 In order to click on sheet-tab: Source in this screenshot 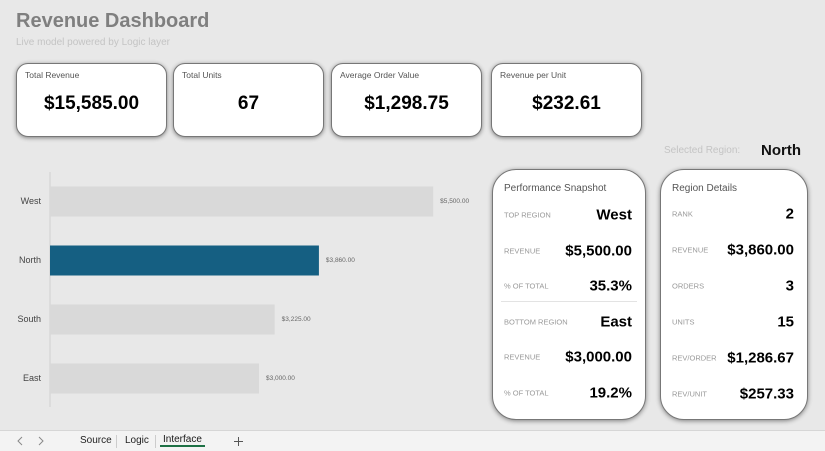, I will do `click(96, 440)`.